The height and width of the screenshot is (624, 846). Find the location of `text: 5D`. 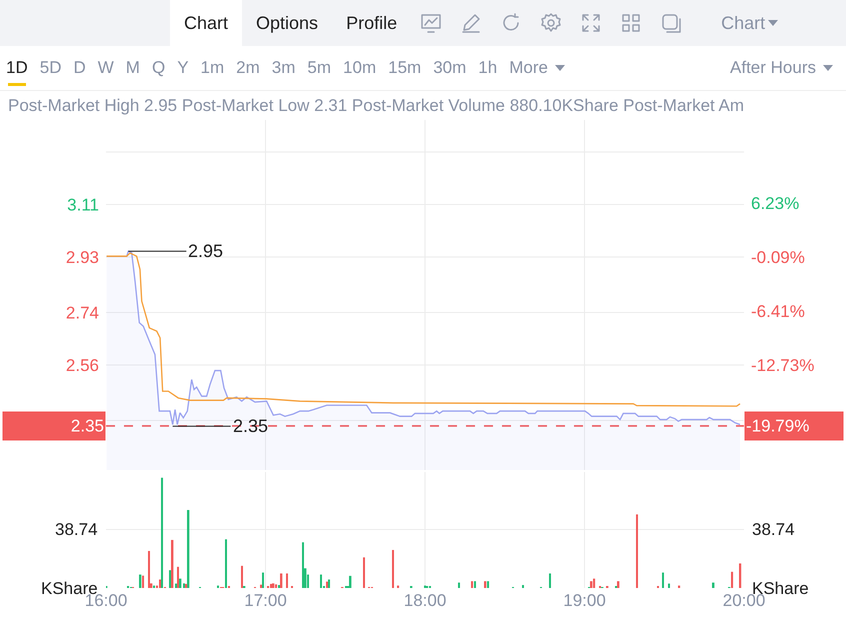

text: 5D is located at coordinates (50, 68).